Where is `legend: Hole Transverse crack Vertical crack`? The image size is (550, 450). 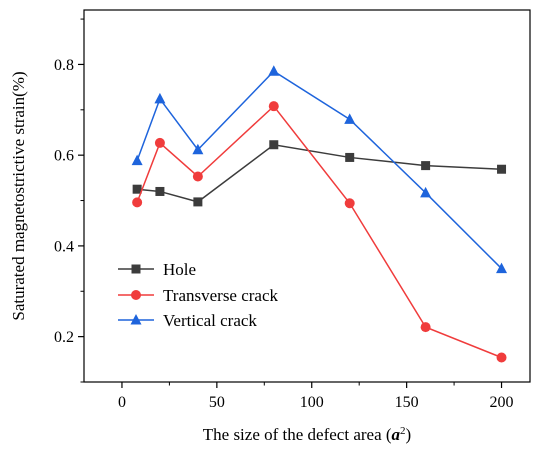 legend: Hole Transverse crack Vertical crack is located at coordinates (198, 295).